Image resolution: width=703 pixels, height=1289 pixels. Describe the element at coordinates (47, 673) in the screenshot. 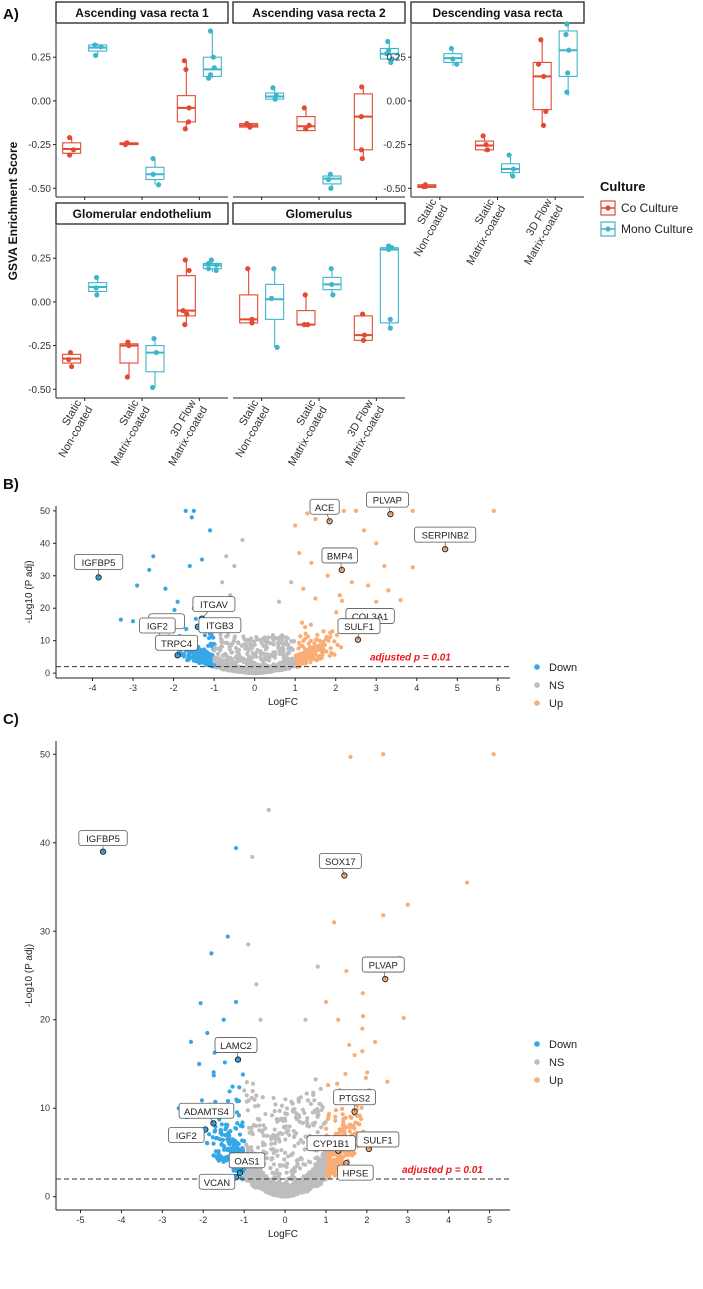

I see `y-tick-label: 0` at that location.